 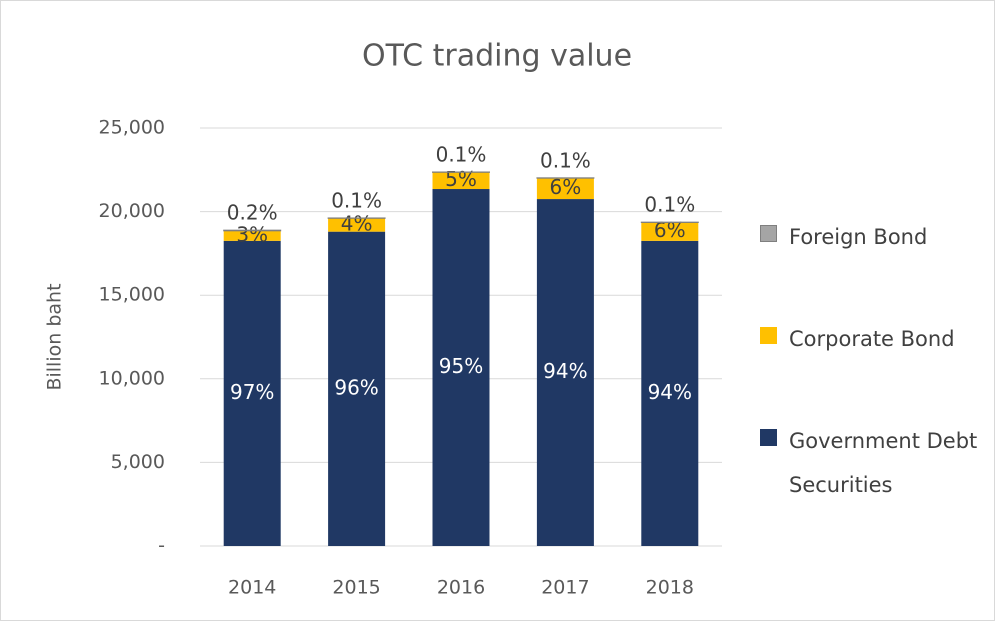 I want to click on data-label: 96%, so click(x=356, y=387).